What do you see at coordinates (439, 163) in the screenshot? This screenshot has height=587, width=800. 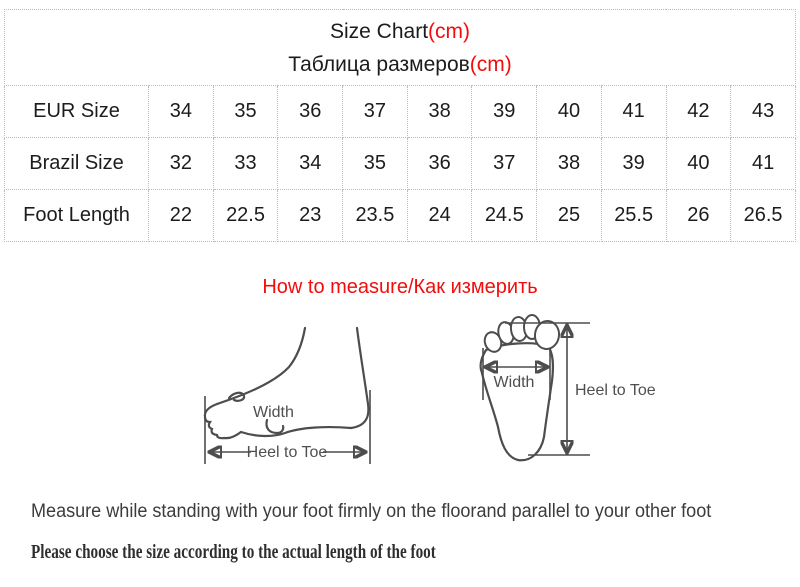 I see `brazil-cell: 36` at bounding box center [439, 163].